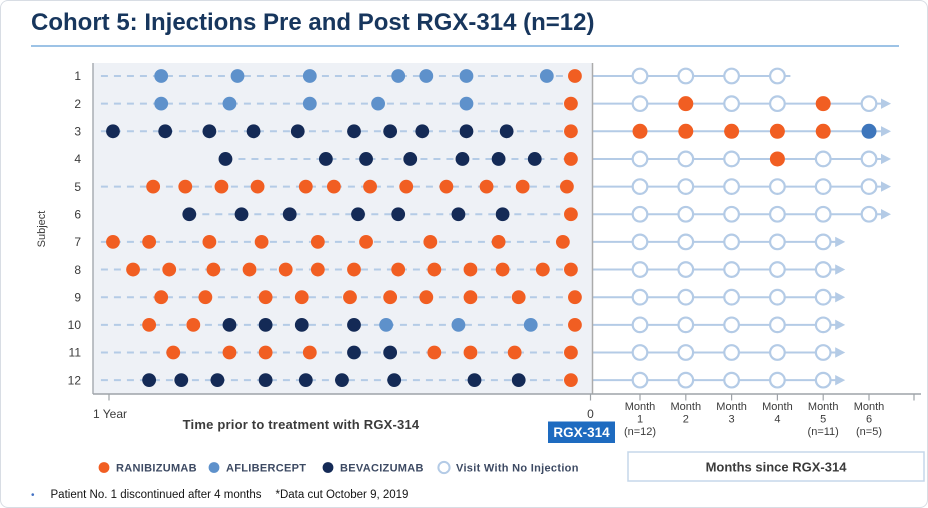  What do you see at coordinates (686, 420) in the screenshot?
I see `month-label: 2` at bounding box center [686, 420].